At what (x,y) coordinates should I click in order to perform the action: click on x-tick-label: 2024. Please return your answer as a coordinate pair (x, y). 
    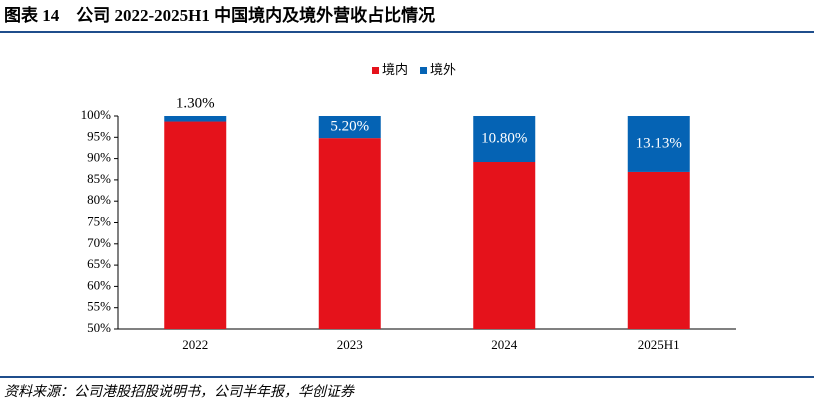
    Looking at the image, I should click on (504, 344).